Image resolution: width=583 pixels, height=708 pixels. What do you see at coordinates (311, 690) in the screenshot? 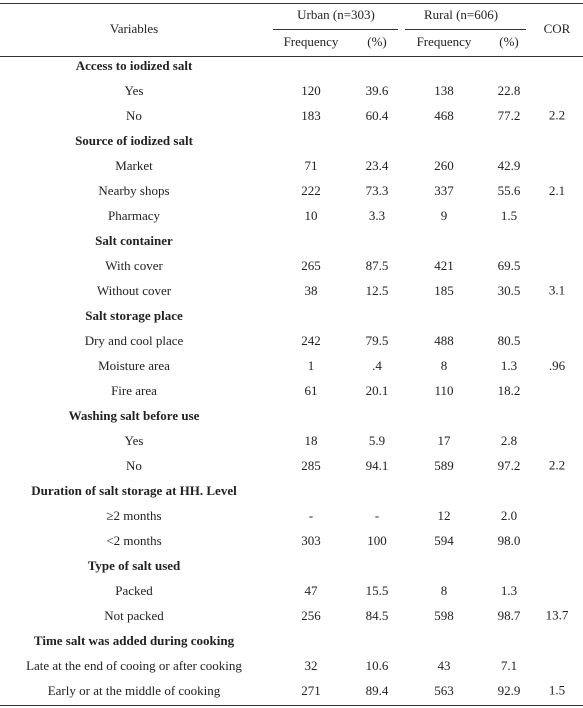
I see `cell: 271` at bounding box center [311, 690].